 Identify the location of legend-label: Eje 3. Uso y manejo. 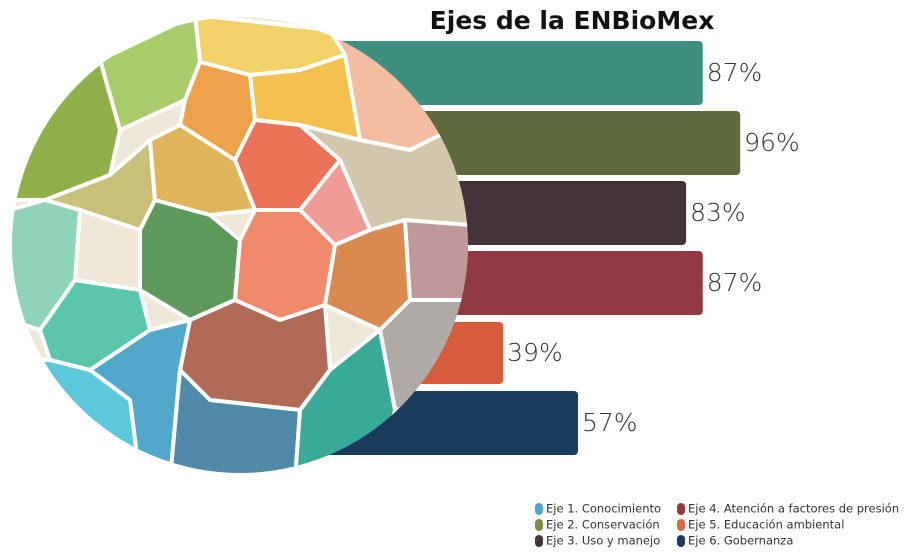
(603, 541).